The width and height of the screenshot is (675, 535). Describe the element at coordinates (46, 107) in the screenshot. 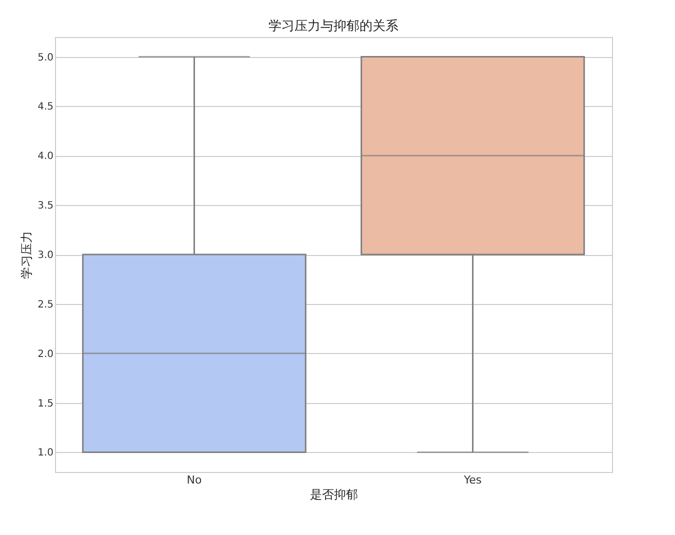

I see `y-tick-label: 4.5` at that location.